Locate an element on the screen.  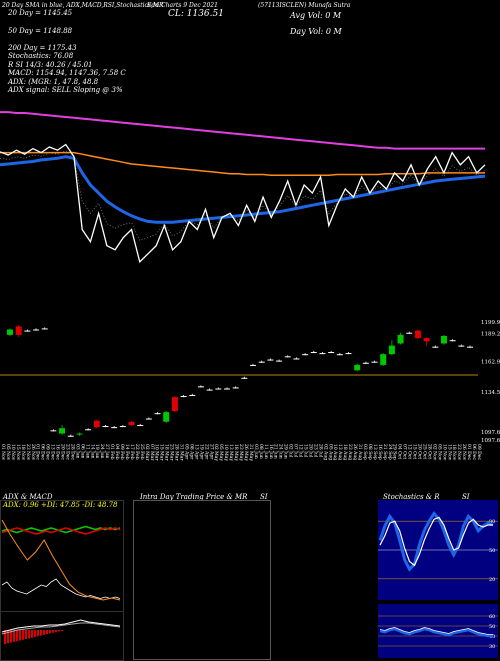
x-date-label: 13 Apr is located at coordinates (196, 452).